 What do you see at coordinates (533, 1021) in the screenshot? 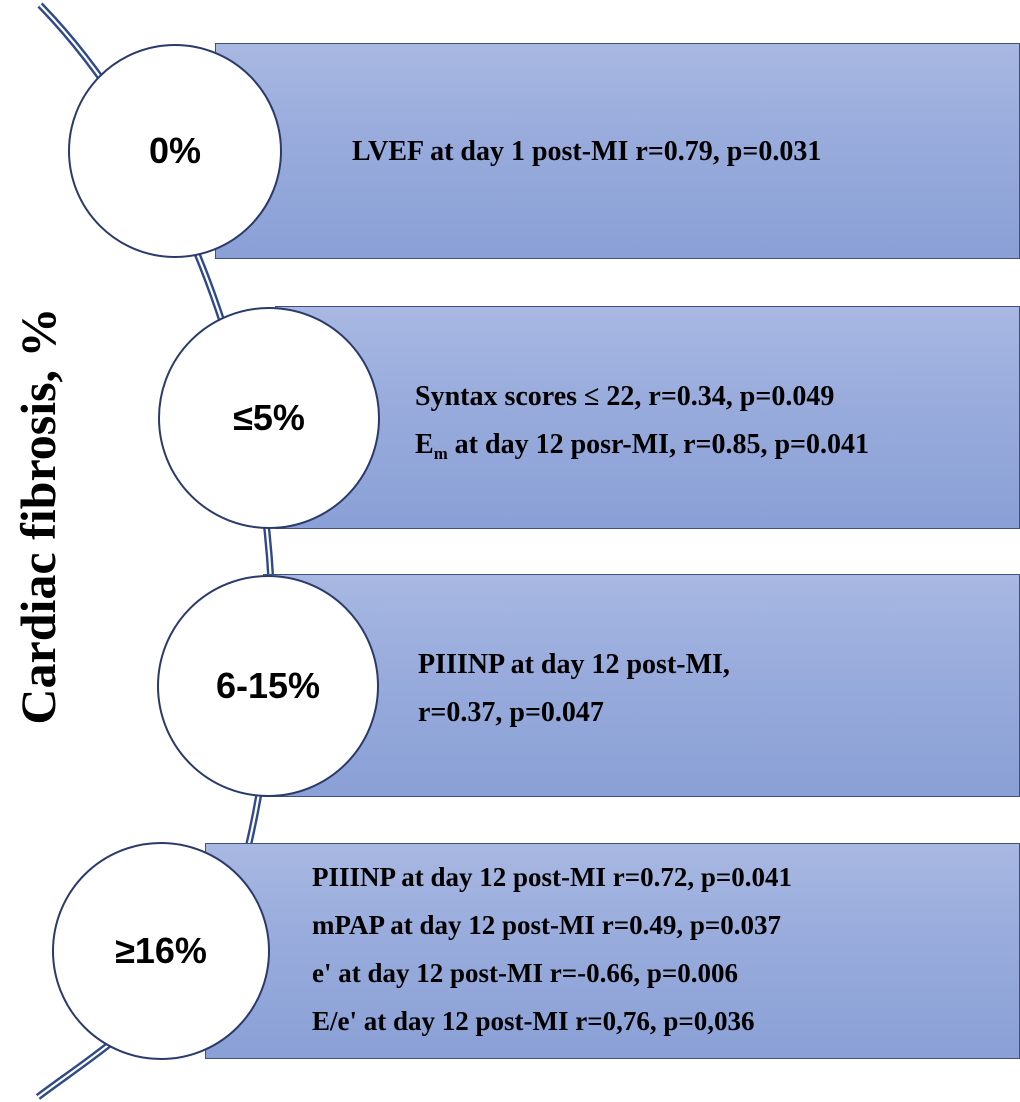
I see `finding-text: E/e' at day 12 post-MI r=0,76, p=0,036` at bounding box center [533, 1021].